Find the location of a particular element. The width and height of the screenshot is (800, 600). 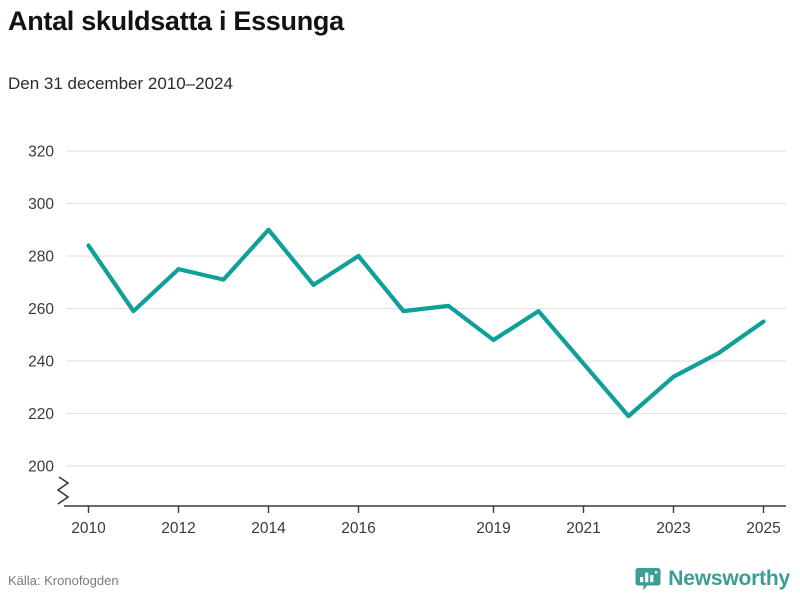

axis-break-marker is located at coordinates (63, 490).